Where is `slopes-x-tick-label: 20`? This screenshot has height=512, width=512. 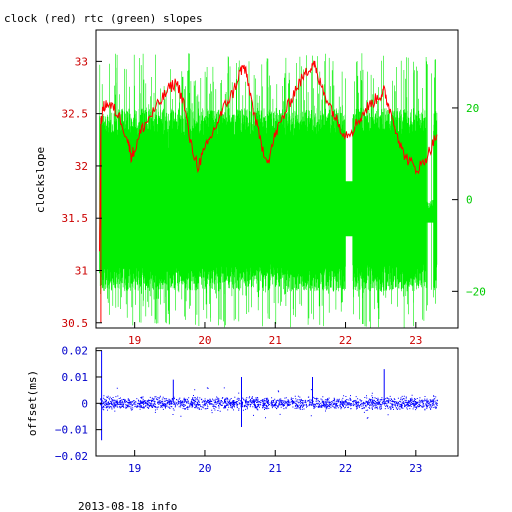 slopes-x-tick-label: 20 is located at coordinates (204, 340).